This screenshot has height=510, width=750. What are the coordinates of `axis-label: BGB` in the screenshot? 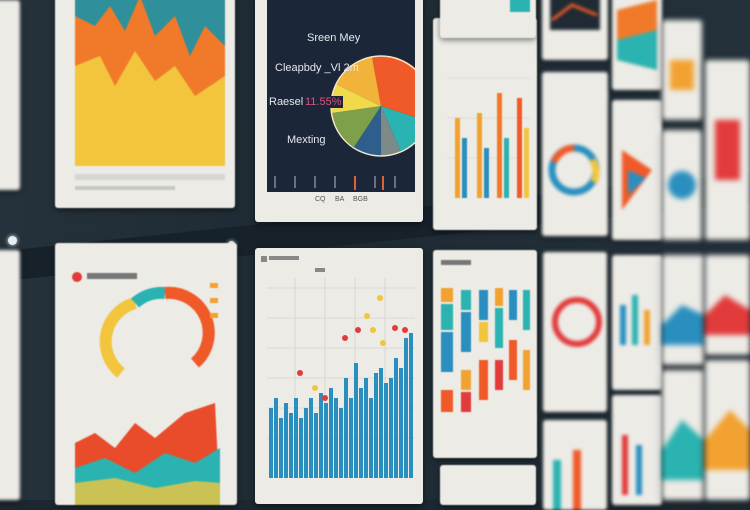 It's located at (360, 199).